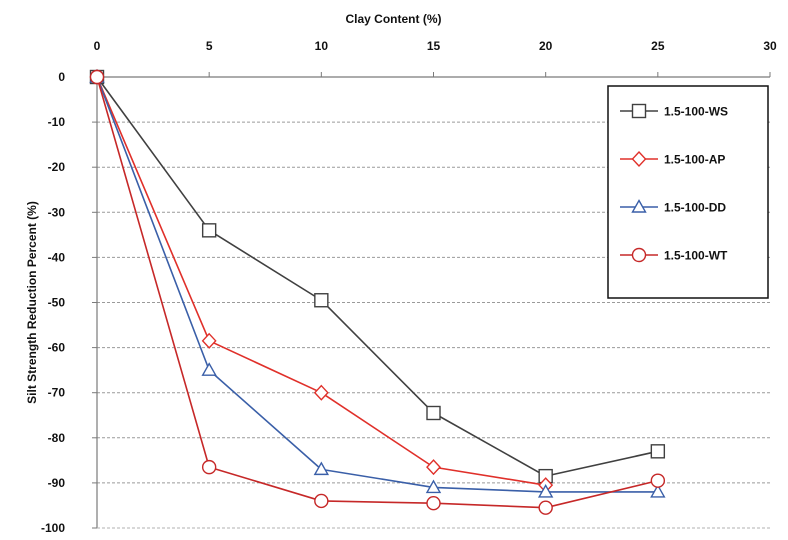 This screenshot has height=540, width=788. I want to click on y-tick-label: -70, so click(57, 393).